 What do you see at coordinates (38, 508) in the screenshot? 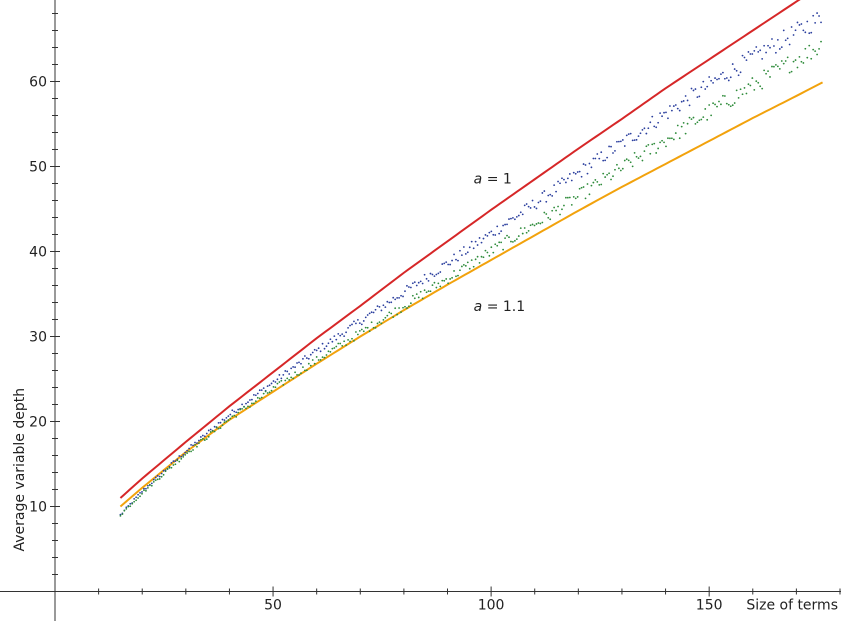
I see `y-tick-label: 10` at bounding box center [38, 508].